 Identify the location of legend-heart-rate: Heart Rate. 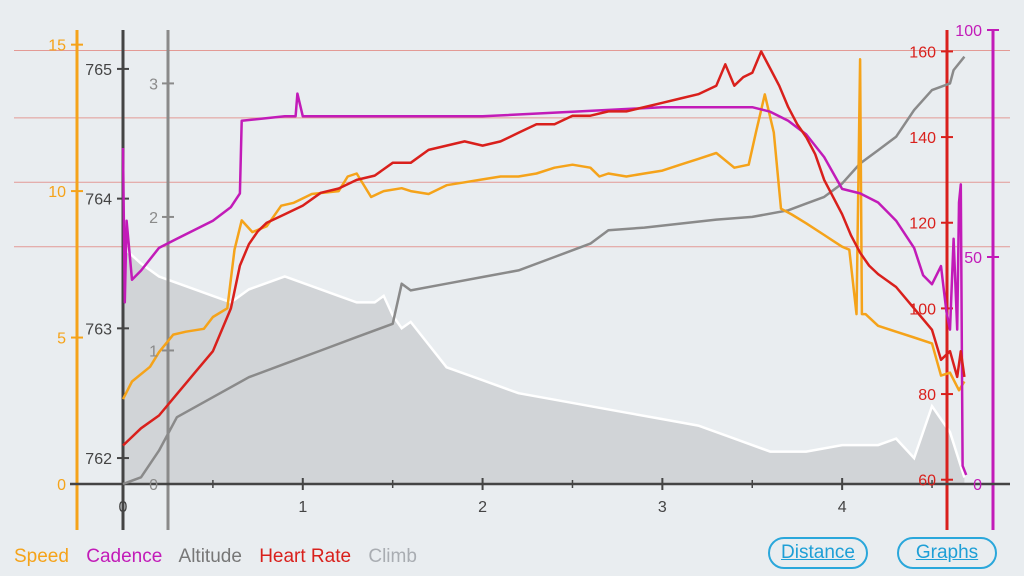
(305, 556).